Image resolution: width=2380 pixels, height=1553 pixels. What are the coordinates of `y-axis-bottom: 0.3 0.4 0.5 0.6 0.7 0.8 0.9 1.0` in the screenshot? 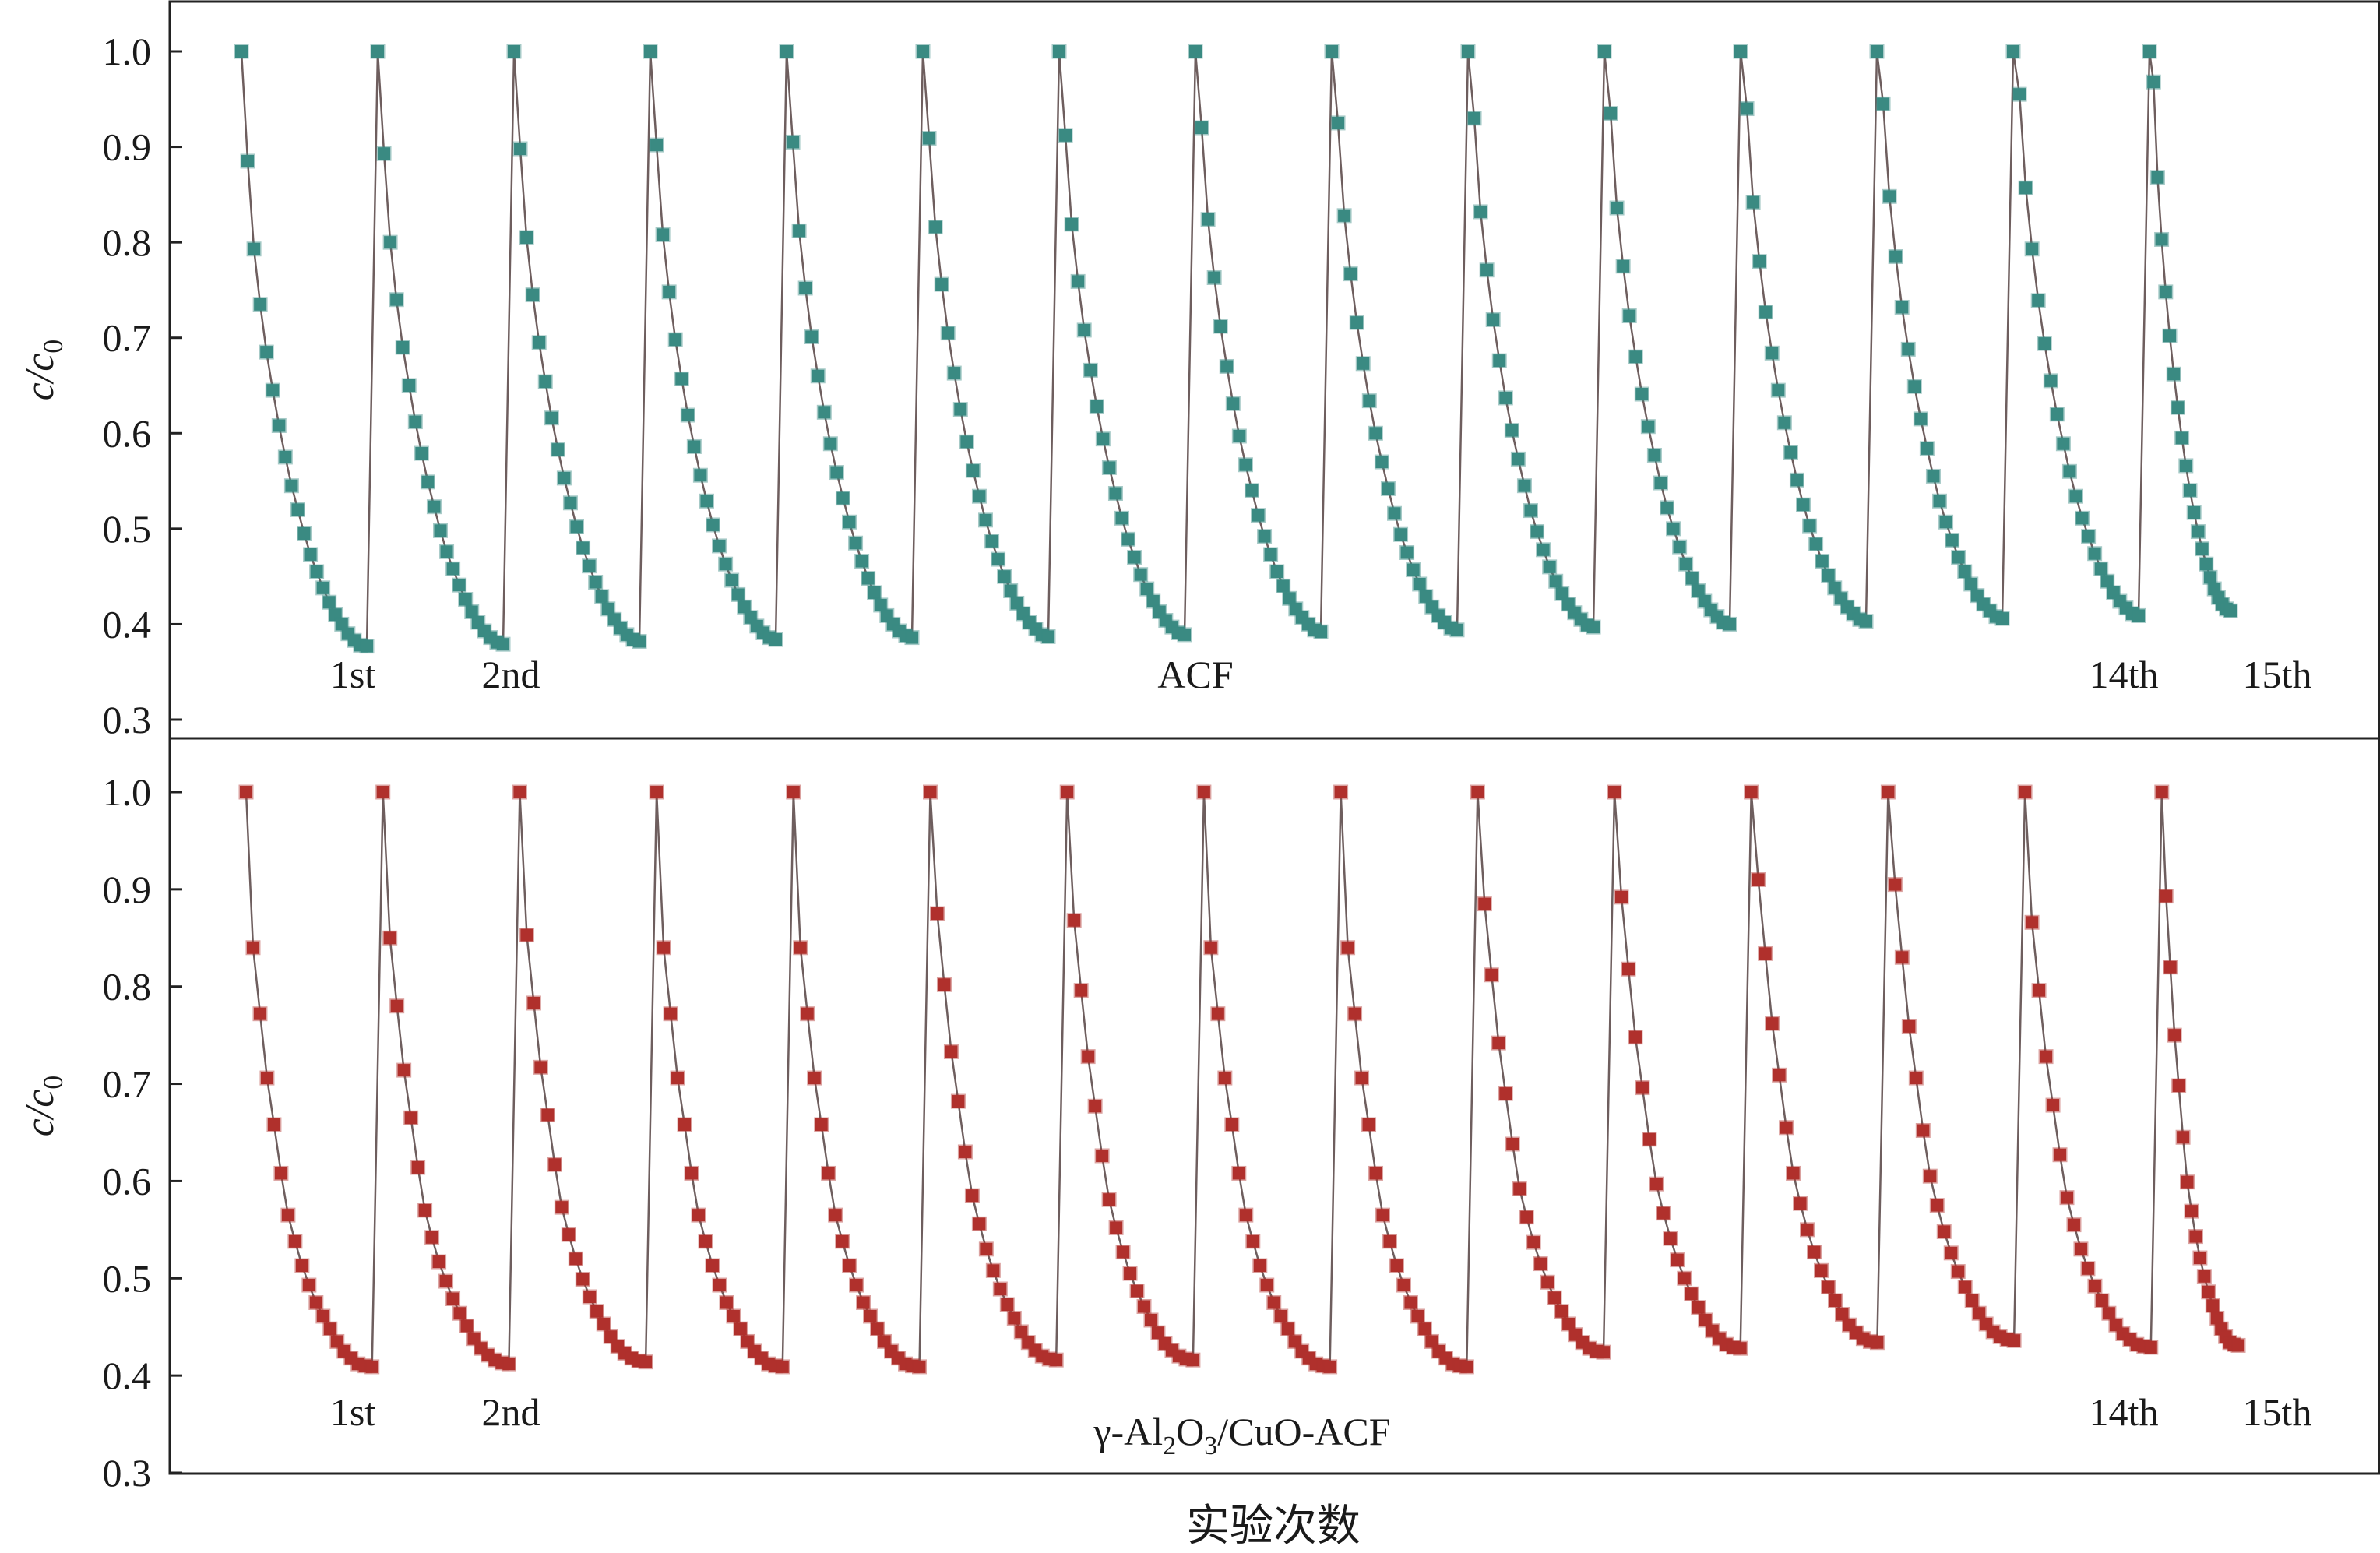 It's located at (142, 1132).